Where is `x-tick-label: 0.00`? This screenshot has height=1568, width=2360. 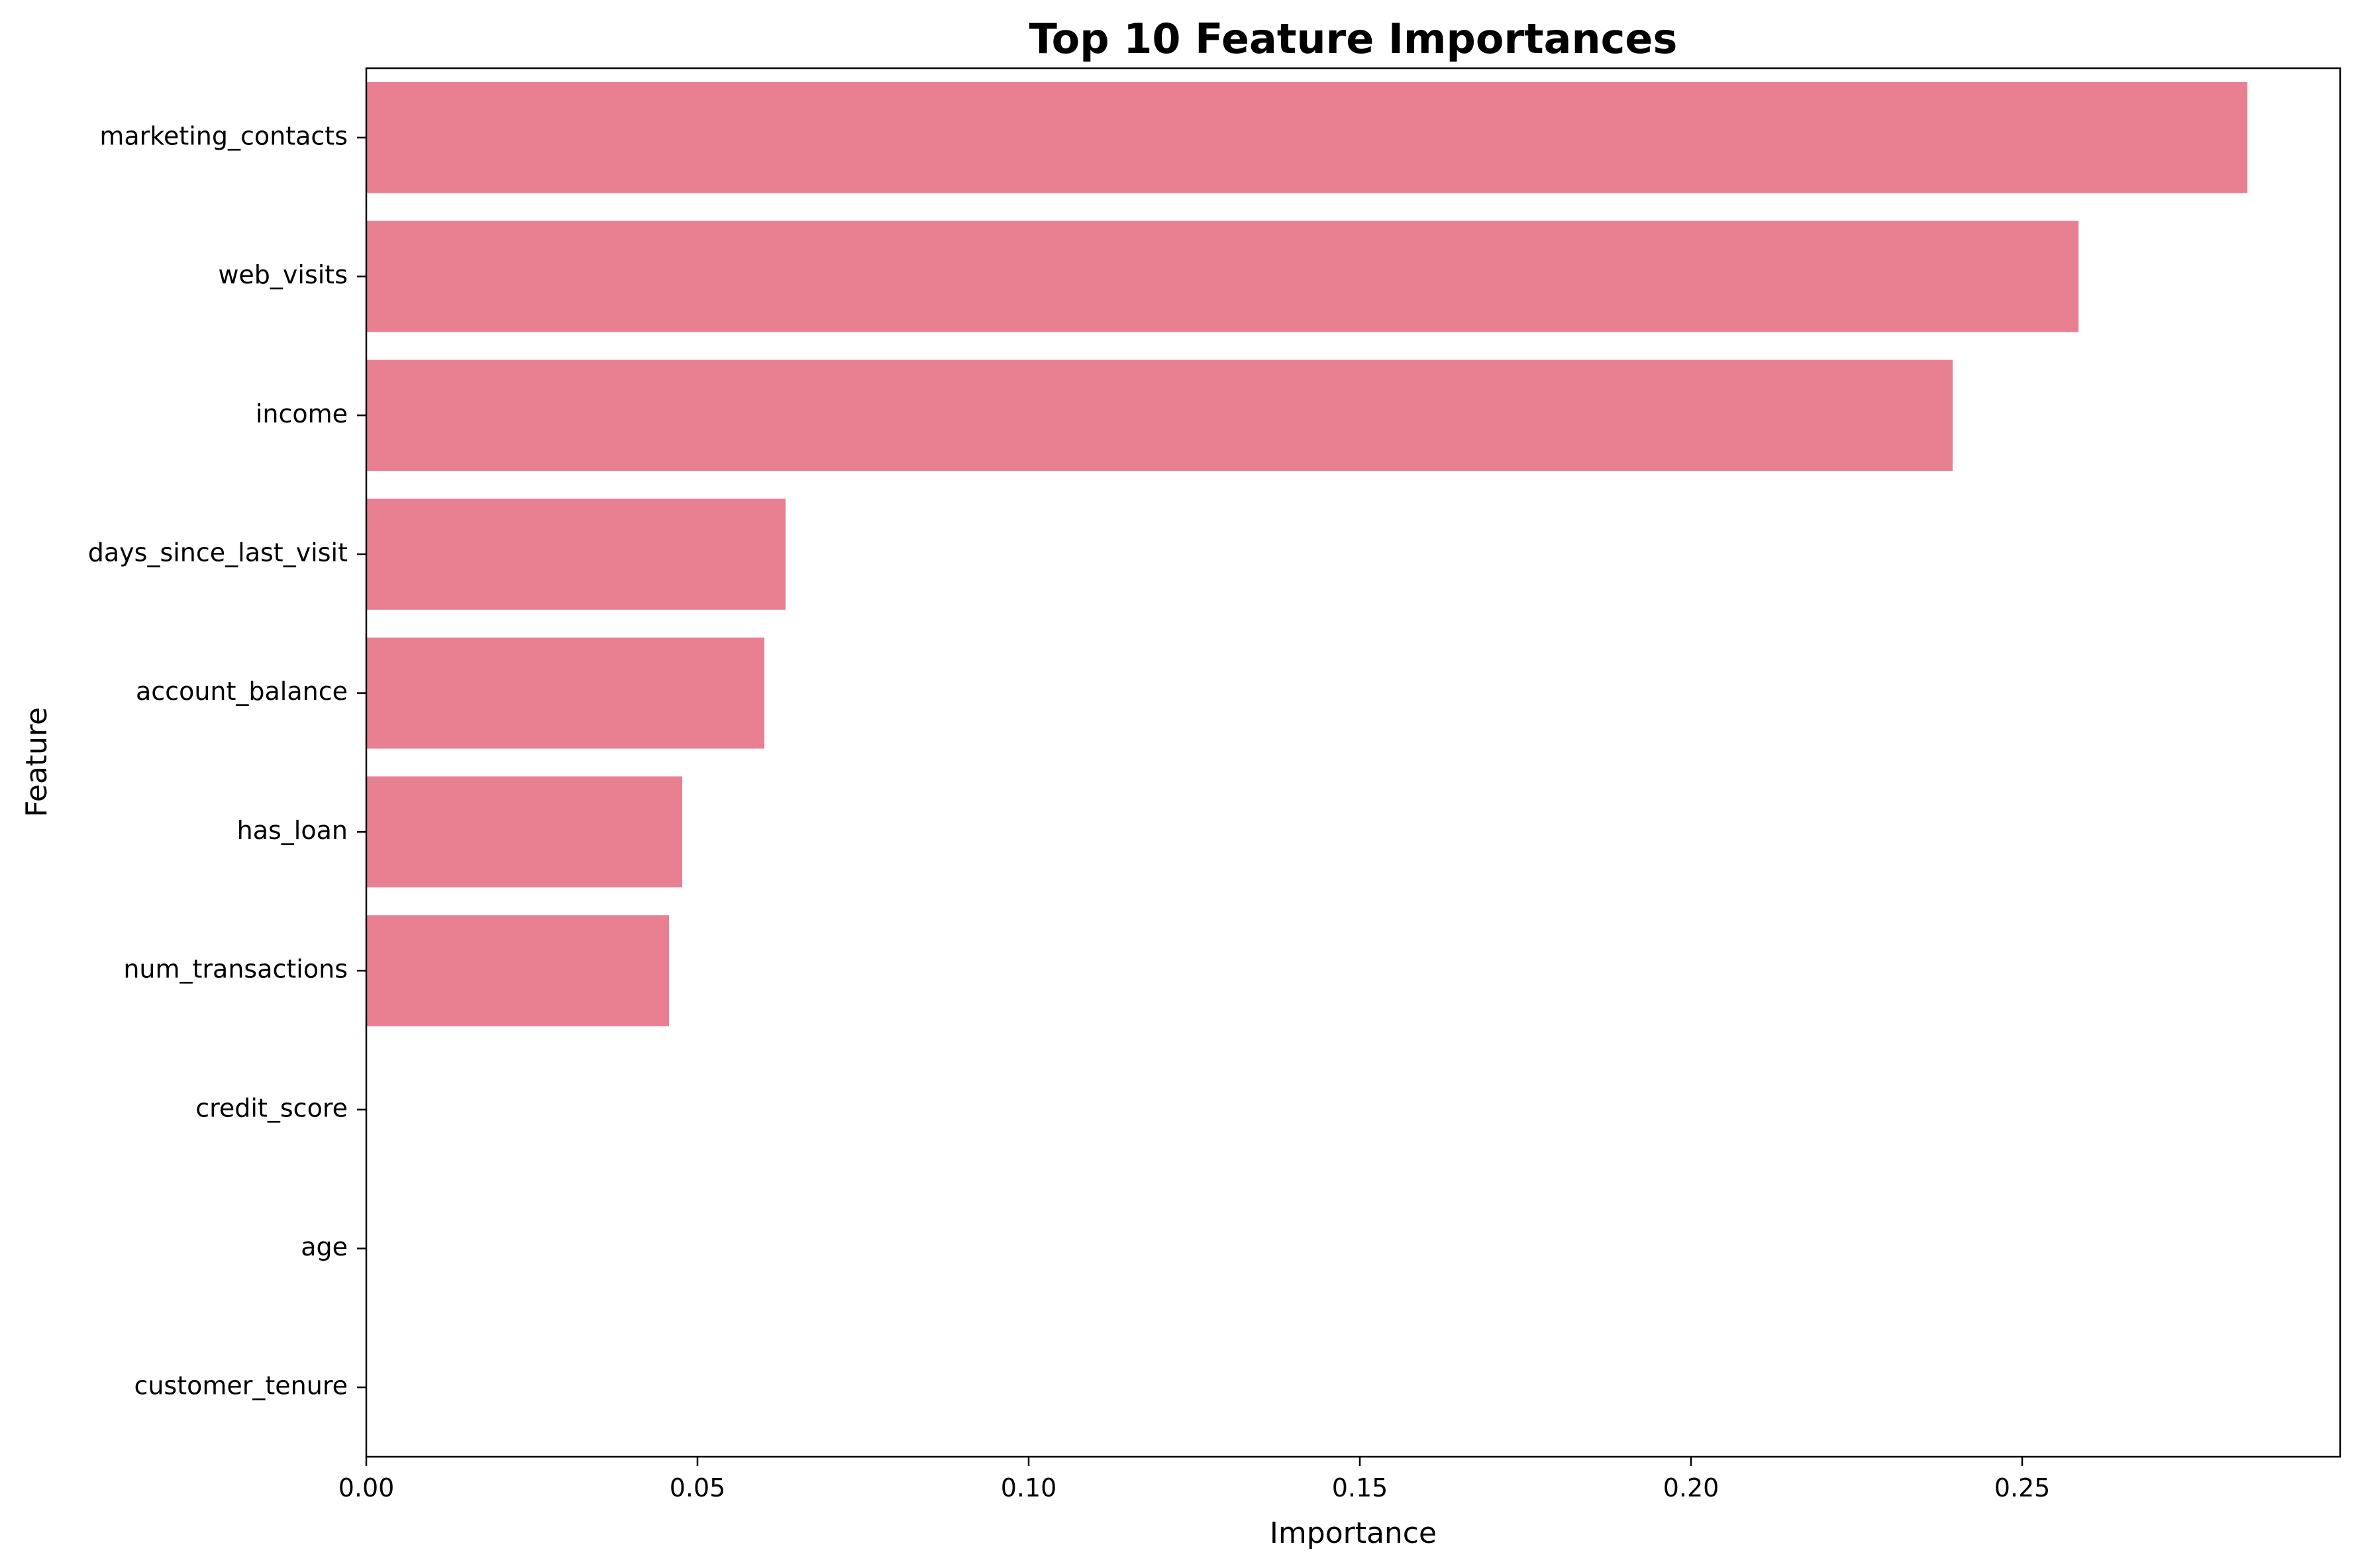
x-tick-label: 0.00 is located at coordinates (366, 1487).